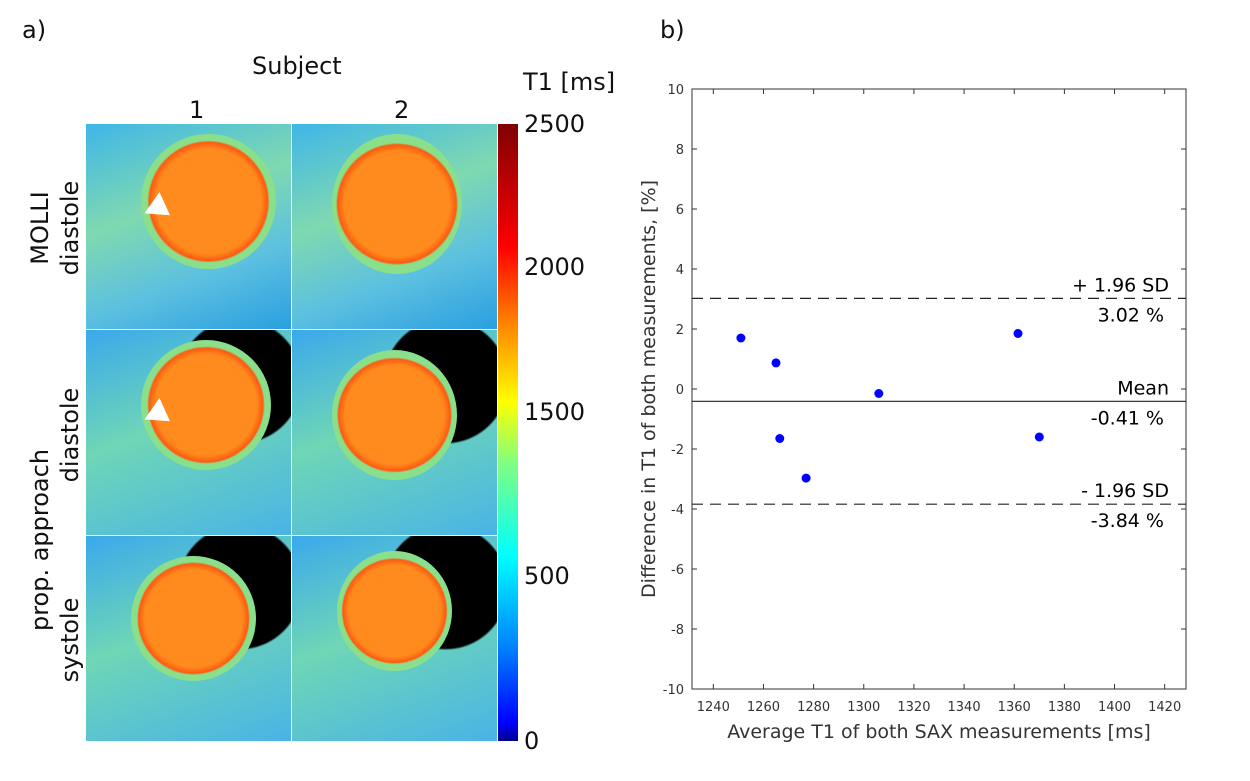 The width and height of the screenshot is (1250, 781). I want to click on subject-1-label: 1, so click(197, 110).